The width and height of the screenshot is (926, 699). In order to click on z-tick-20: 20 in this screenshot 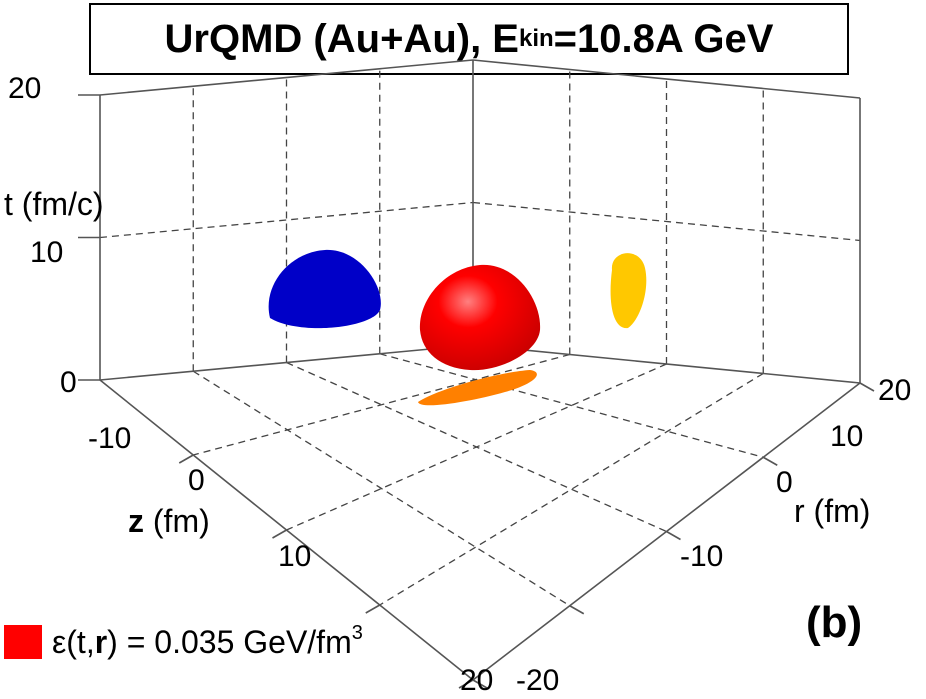, I will do `click(476, 680)`.